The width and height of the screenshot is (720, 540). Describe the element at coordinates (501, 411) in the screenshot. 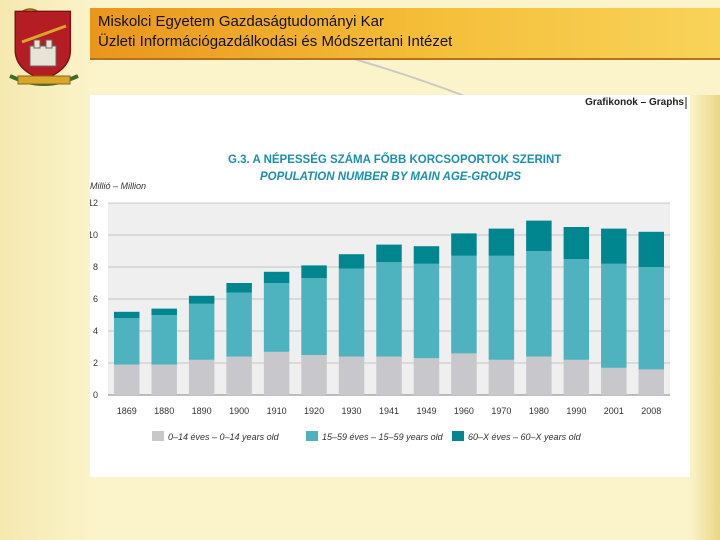

I see `x-tick-label: 1970` at that location.